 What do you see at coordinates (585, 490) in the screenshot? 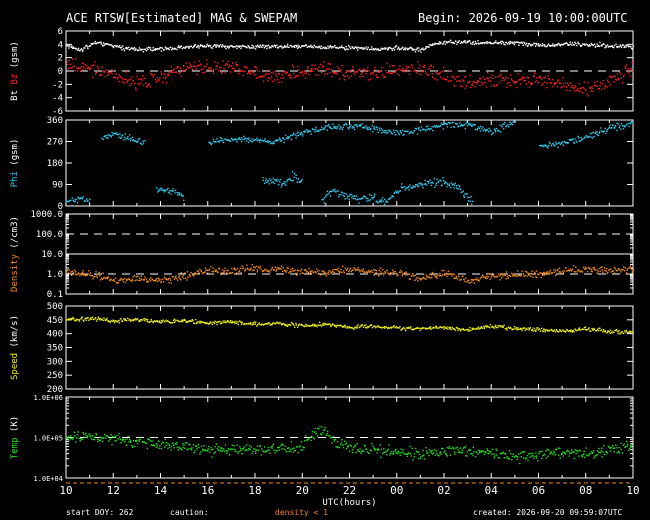
I see `x-tick-label: 08` at bounding box center [585, 490].